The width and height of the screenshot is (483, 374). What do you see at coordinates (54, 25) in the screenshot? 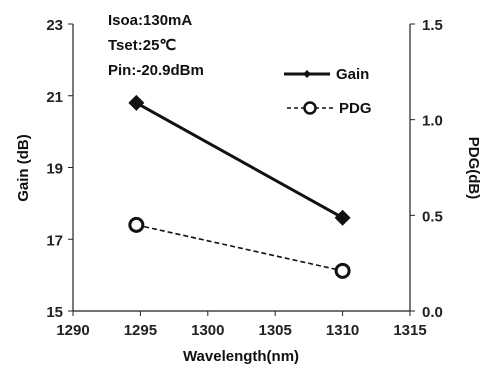
I see `y-tick-label: 23` at bounding box center [54, 25].